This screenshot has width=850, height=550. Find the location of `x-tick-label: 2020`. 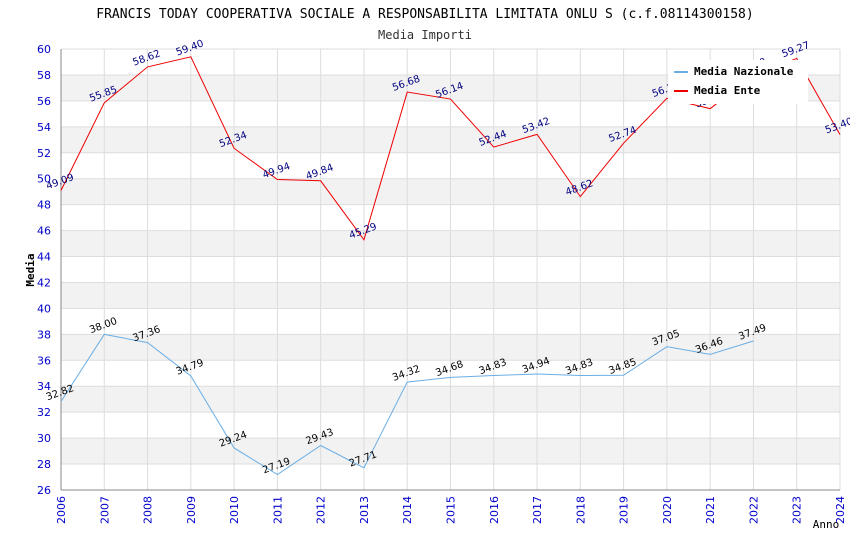

x-tick-label: 2020 is located at coordinates (667, 510).